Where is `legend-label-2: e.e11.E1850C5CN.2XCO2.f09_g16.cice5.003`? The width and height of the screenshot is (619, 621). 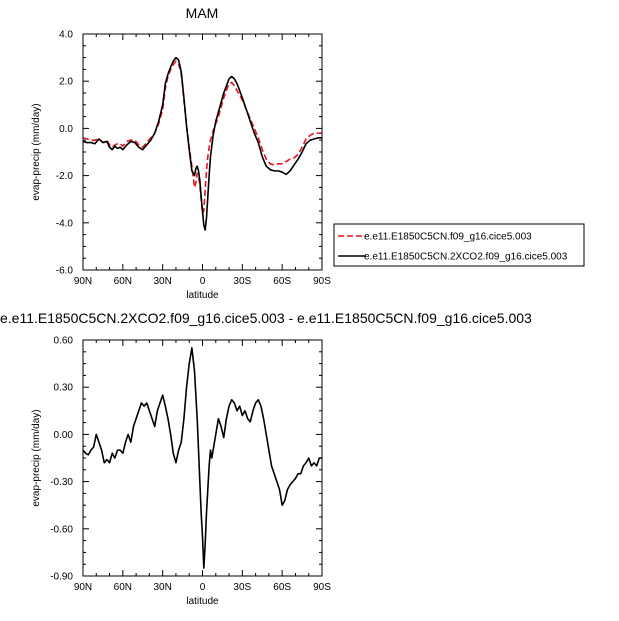 legend-label-2: e.e11.E1850C5CN.2XCO2.f09_g16.cice5.003 is located at coordinates (466, 257).